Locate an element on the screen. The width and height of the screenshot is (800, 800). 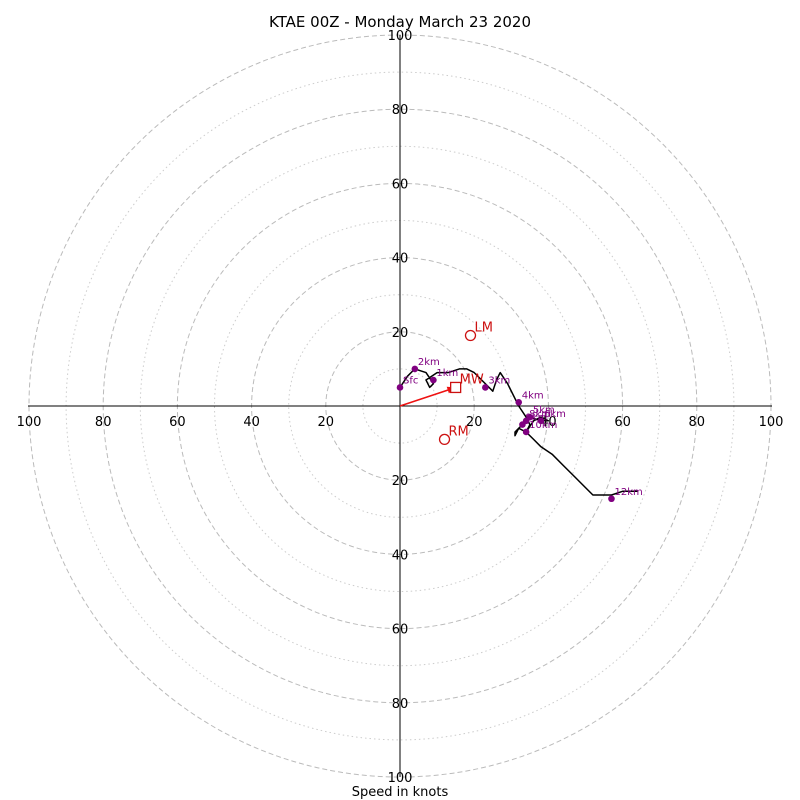
tick-label-bottom-40: 40 is located at coordinates (400, 555).